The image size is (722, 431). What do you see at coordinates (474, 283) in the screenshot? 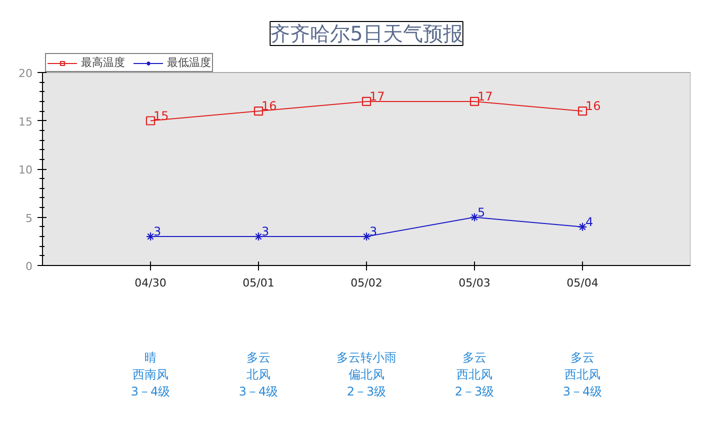
I see `x-tick-label: 05/03` at bounding box center [474, 283].